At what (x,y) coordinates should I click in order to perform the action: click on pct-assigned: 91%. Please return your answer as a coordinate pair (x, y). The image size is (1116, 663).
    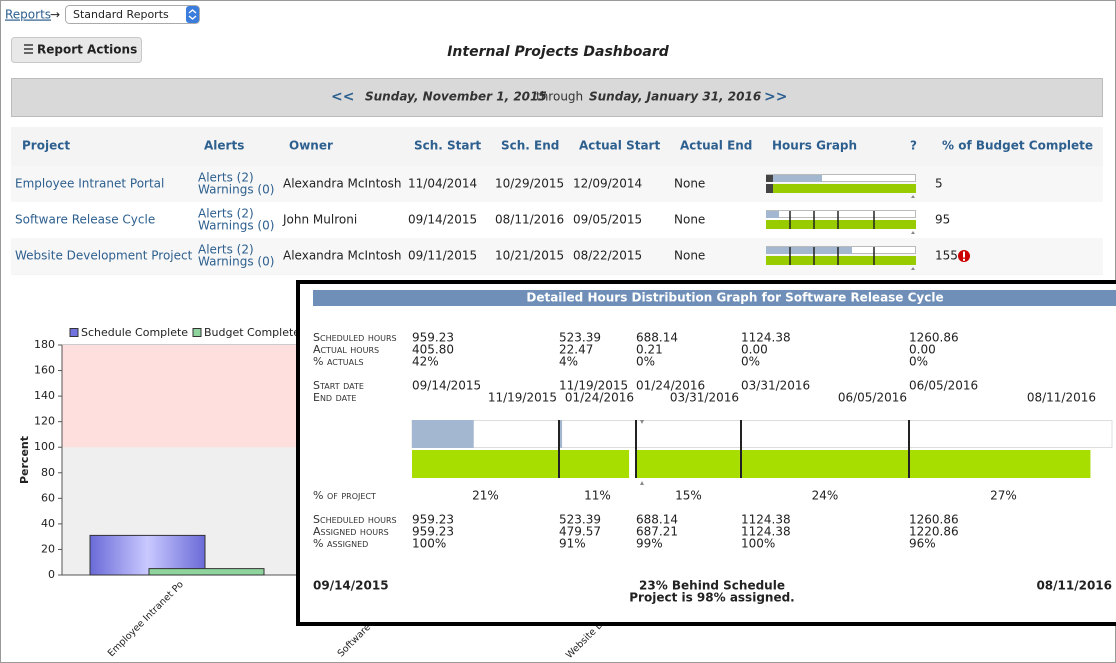
    Looking at the image, I should click on (572, 544).